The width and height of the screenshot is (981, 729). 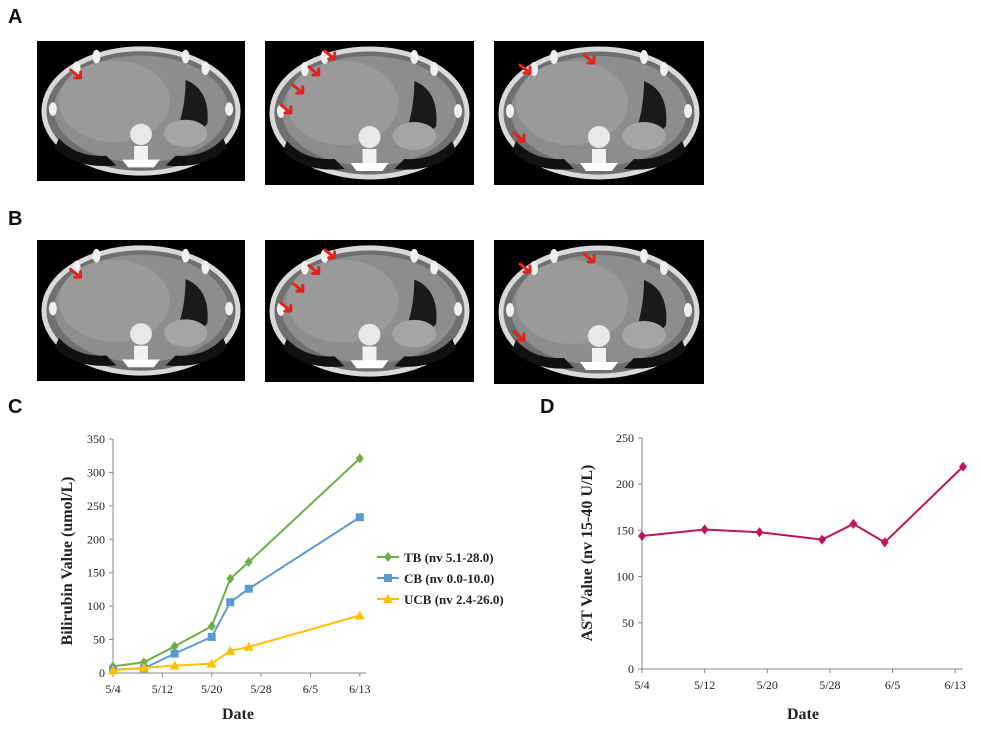 I want to click on bilirubin-x-axis-label: Date, so click(x=238, y=714).